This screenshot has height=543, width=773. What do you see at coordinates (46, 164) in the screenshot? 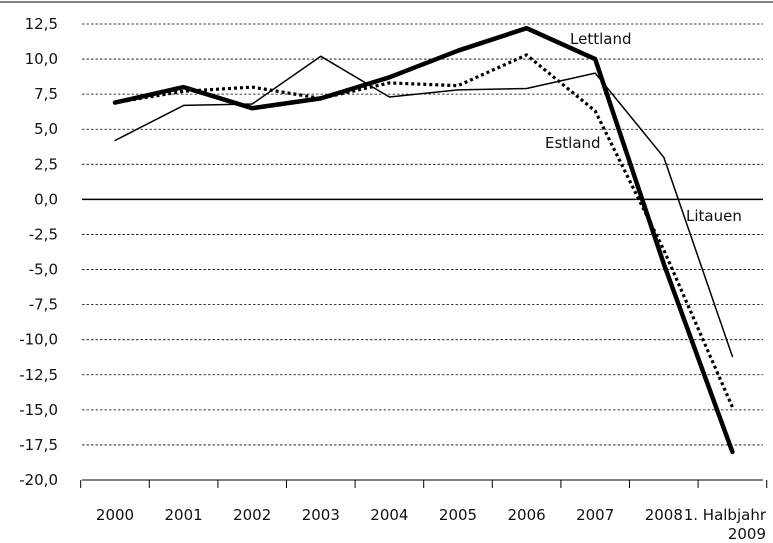
I see `y-tick-label: 2,5` at bounding box center [46, 164].